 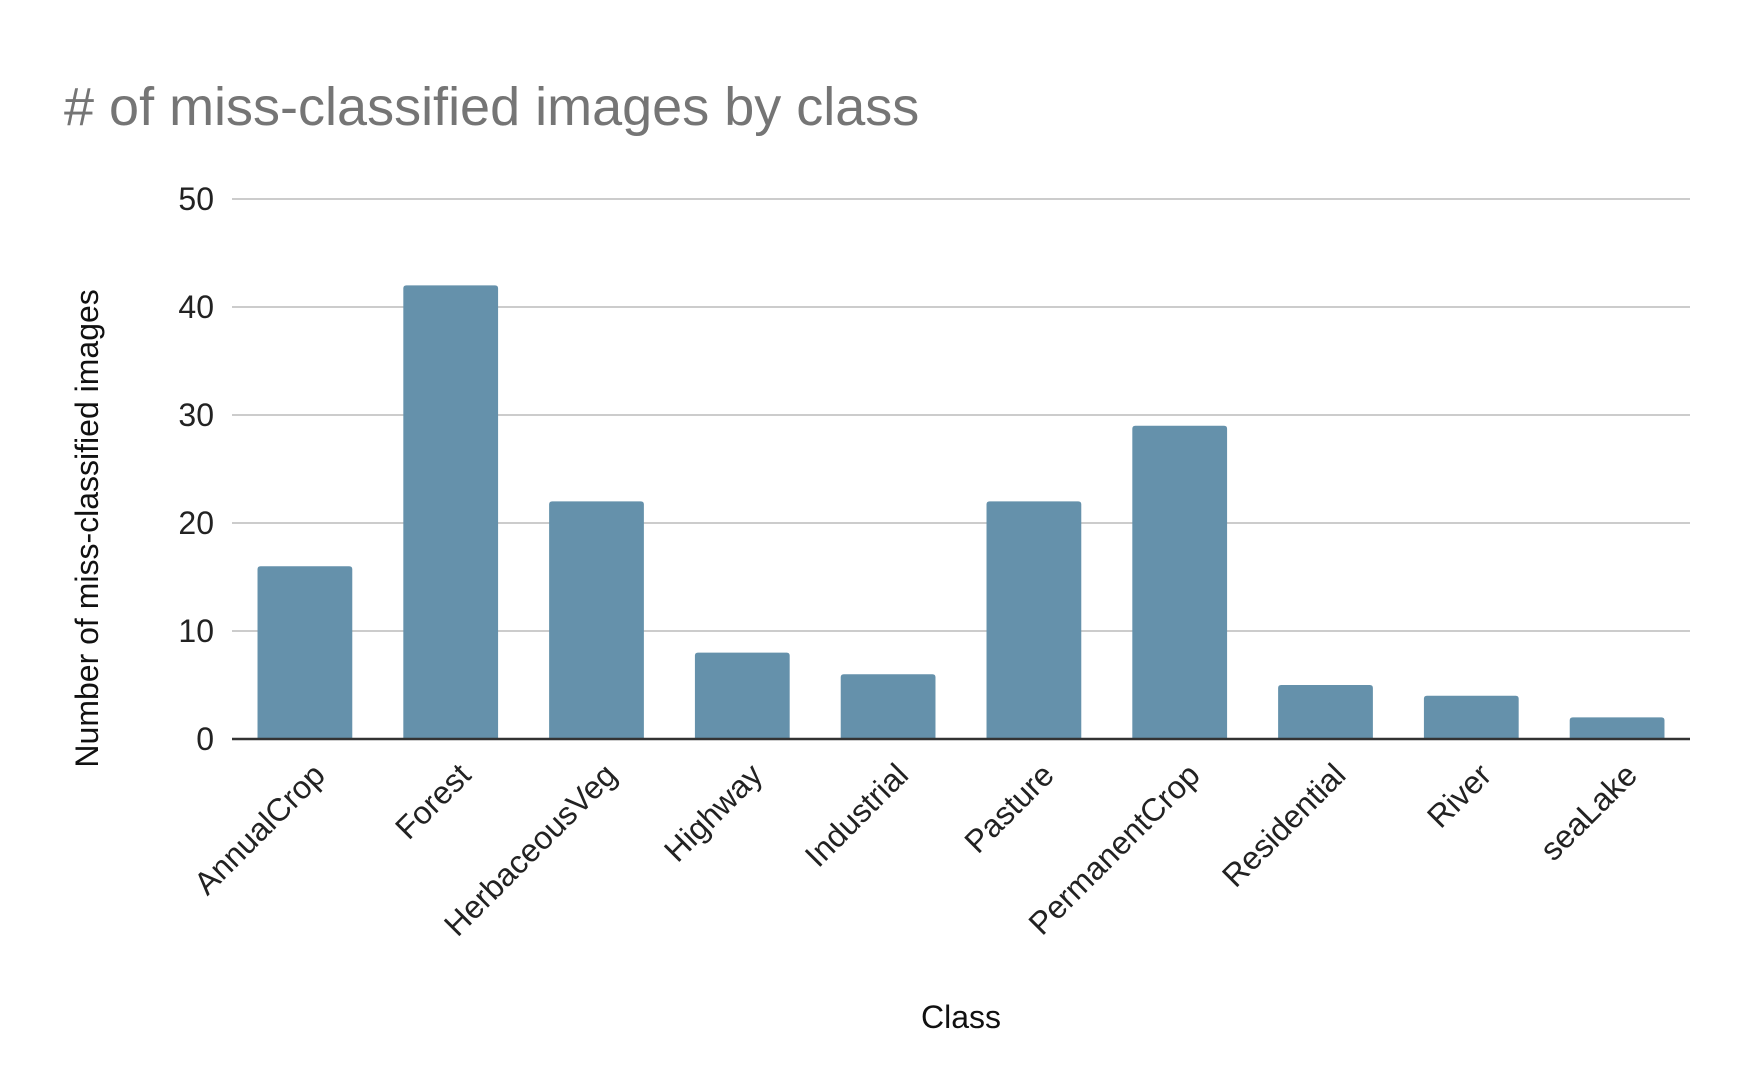 I want to click on x-tick-label: River, so click(x=1459, y=795).